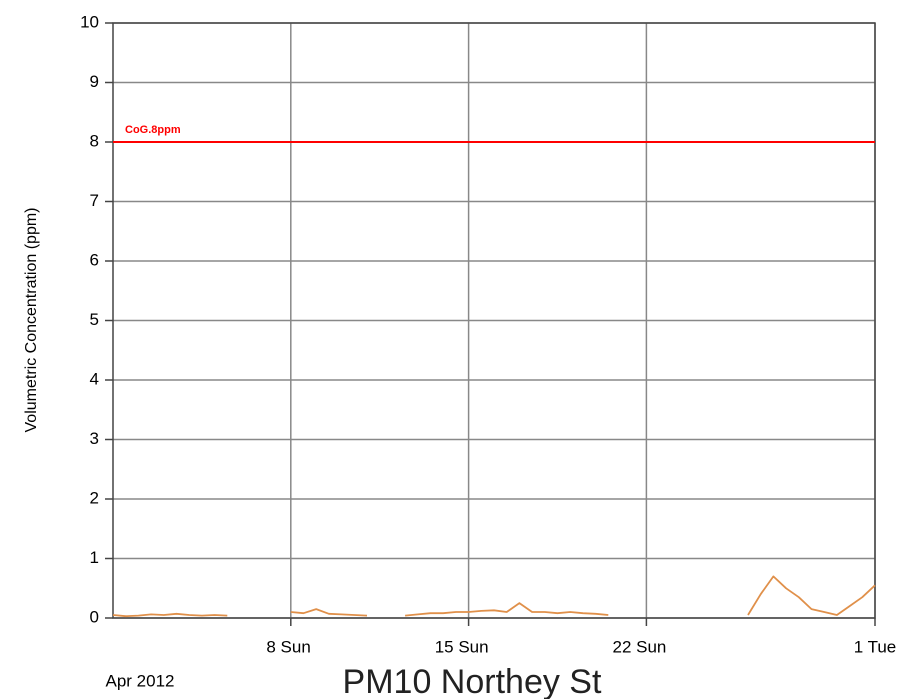  Describe the element at coordinates (94, 616) in the screenshot. I see `y-tick-label: 0` at that location.